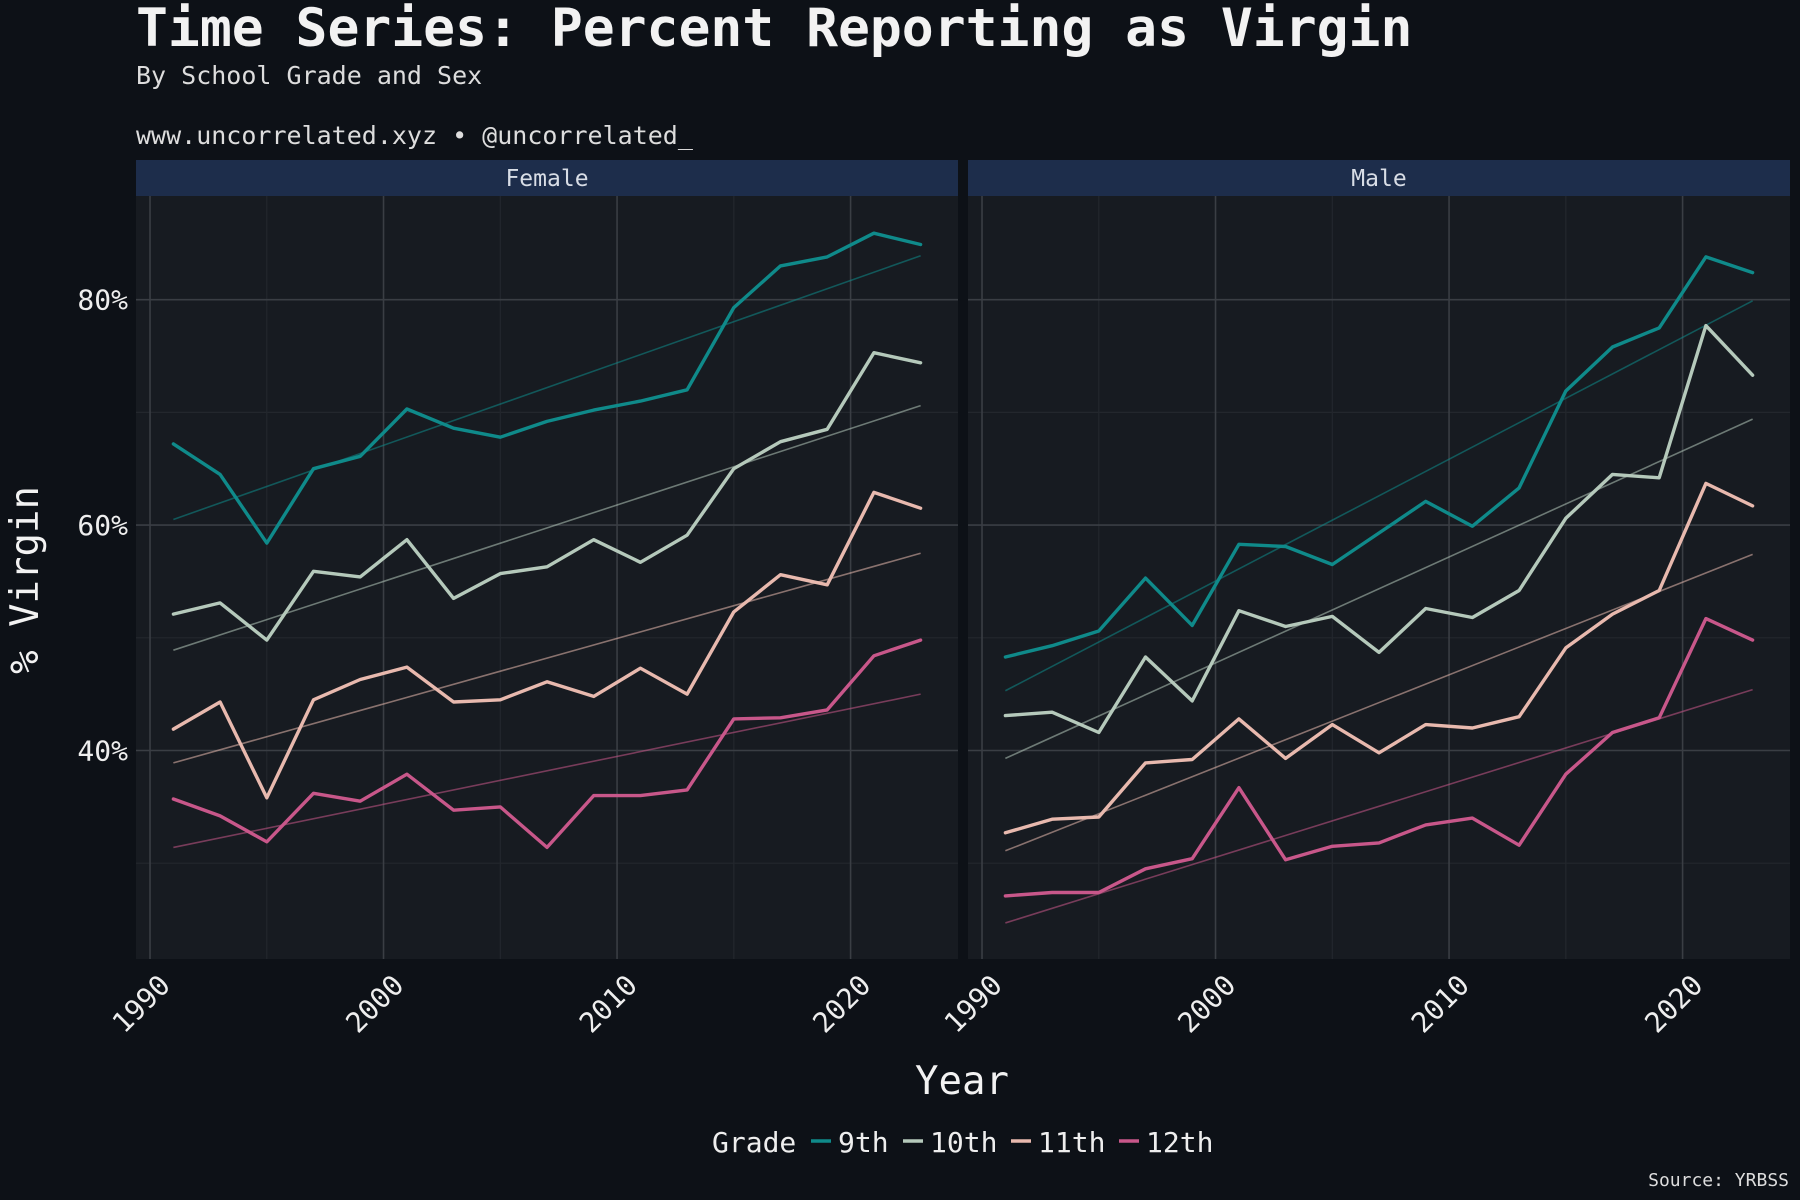  Describe the element at coordinates (309, 75) in the screenshot. I see `chart-subtitle: By School Grade and Sex` at that location.